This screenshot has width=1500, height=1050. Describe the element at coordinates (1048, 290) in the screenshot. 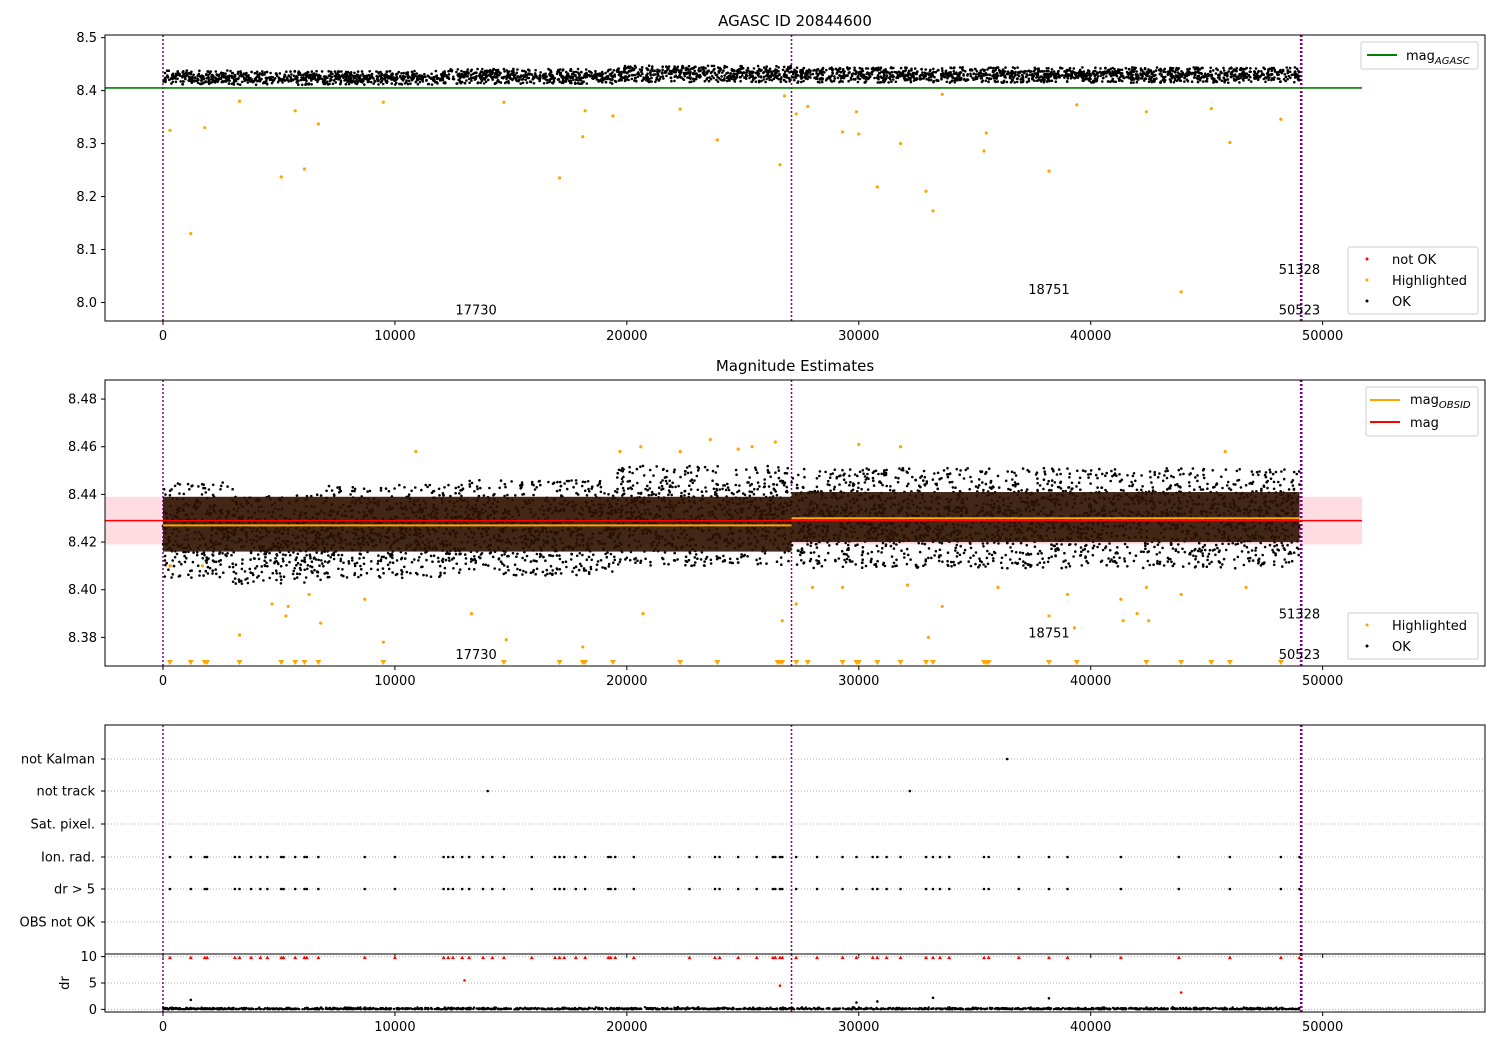

I see `obsid-label: 18751` at that location.